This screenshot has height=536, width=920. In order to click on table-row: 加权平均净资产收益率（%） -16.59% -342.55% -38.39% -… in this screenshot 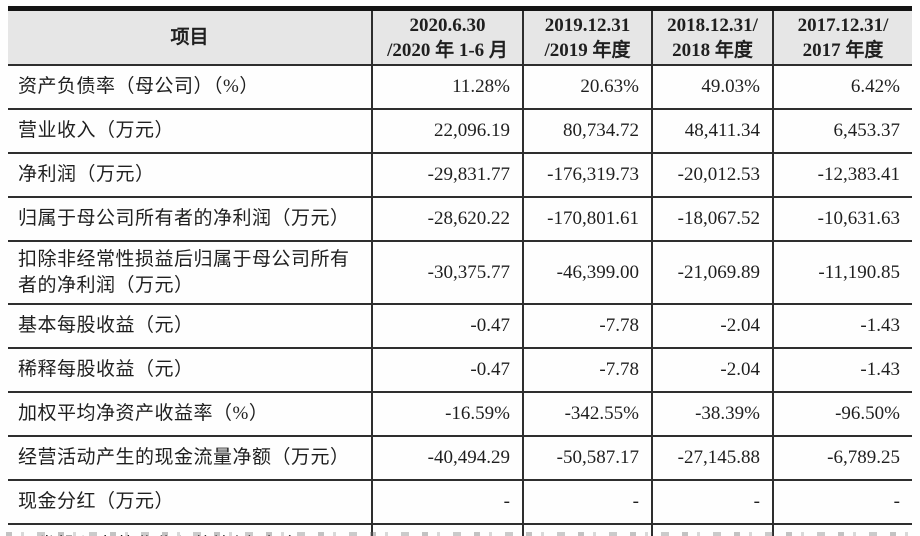, I will do `click(460, 414)`.